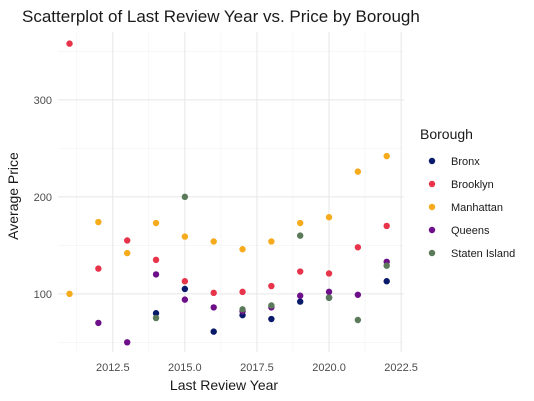 Image resolution: width=534 pixels, height=401 pixels. Describe the element at coordinates (401, 368) in the screenshot. I see `x-tick-label: 2022.5` at that location.